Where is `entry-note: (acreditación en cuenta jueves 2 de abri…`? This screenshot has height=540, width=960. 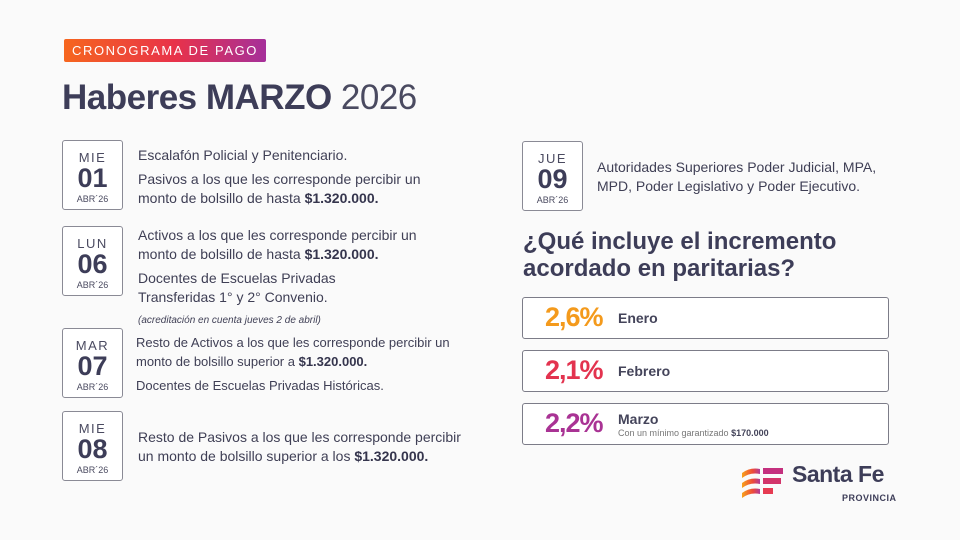 entry-note: (acreditación en cuenta jueves 2 de abri… is located at coordinates (229, 320).